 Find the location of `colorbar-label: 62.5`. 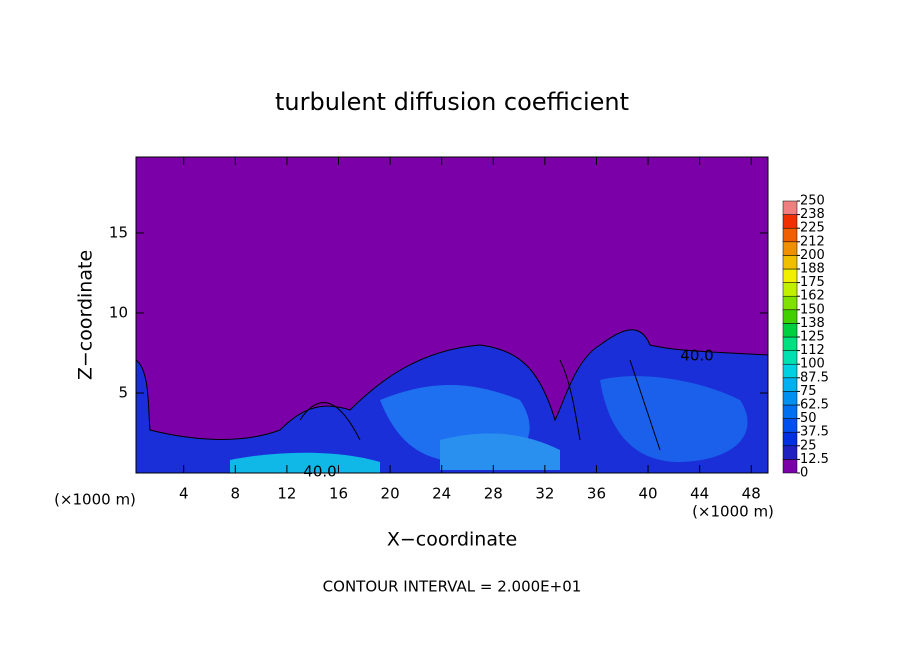

colorbar-label: 62.5 is located at coordinates (814, 405).